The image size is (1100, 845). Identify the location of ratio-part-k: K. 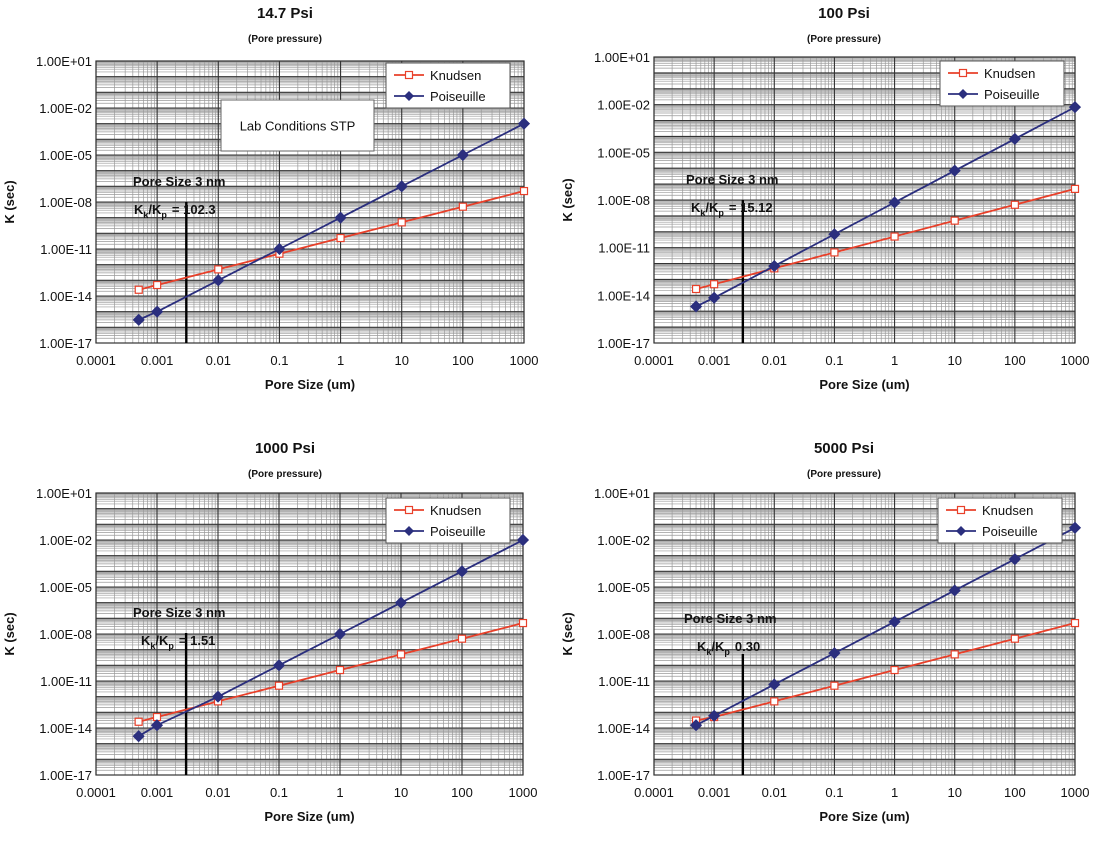
(696, 207).